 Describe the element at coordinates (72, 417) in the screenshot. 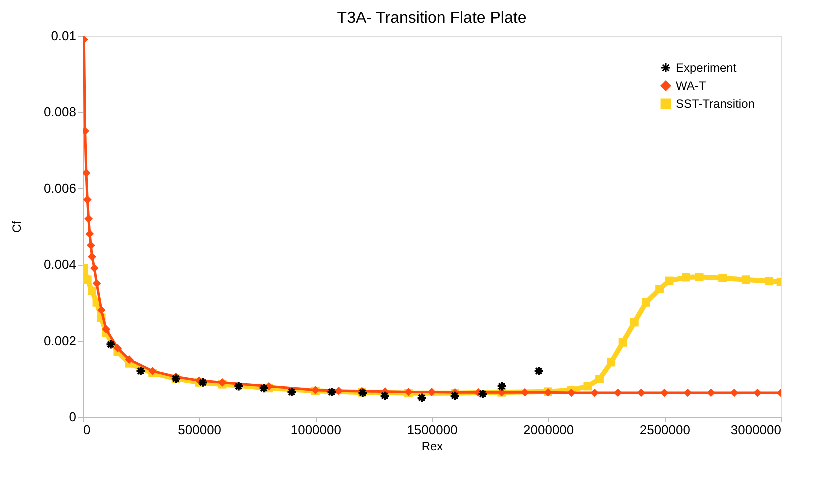

I see `y-tick-label: 0` at that location.